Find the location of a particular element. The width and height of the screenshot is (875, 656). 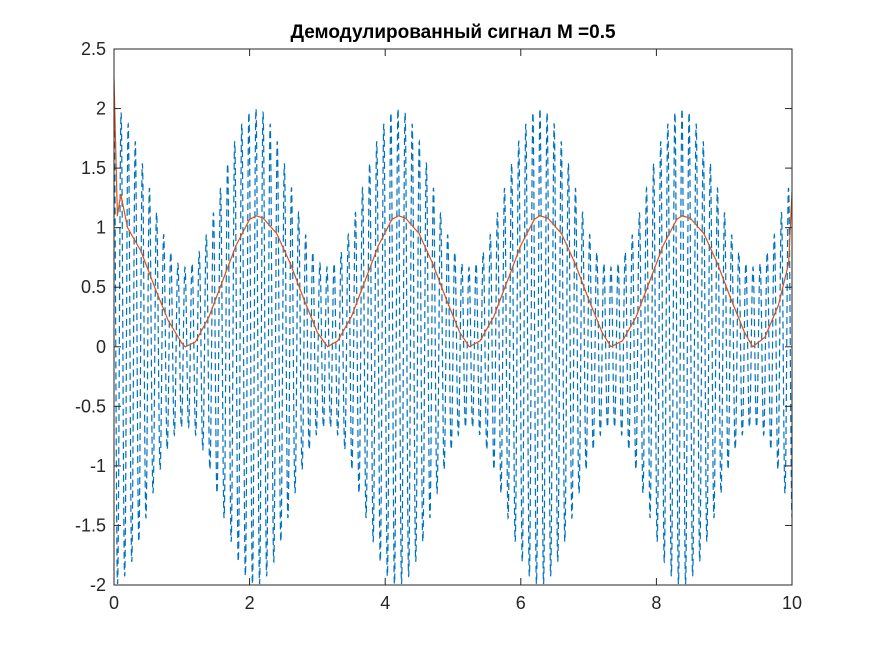

x-tick-label: 8 is located at coordinates (656, 603).